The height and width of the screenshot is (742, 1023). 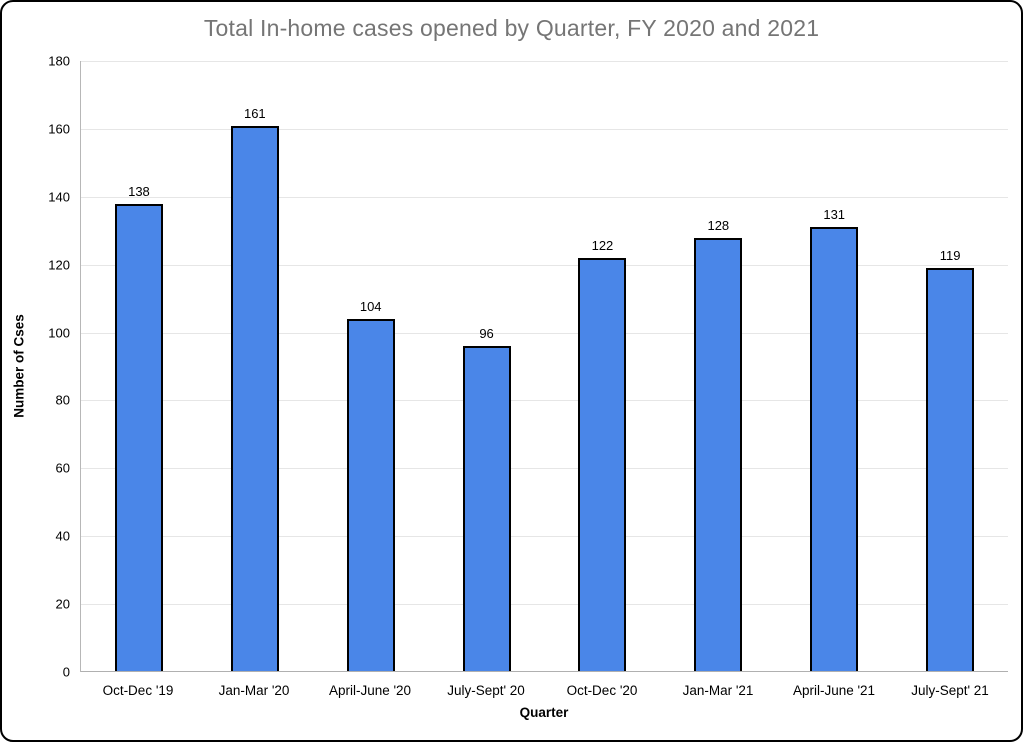 What do you see at coordinates (254, 690) in the screenshot?
I see `x-tick-label: Jan-Mar '20` at bounding box center [254, 690].